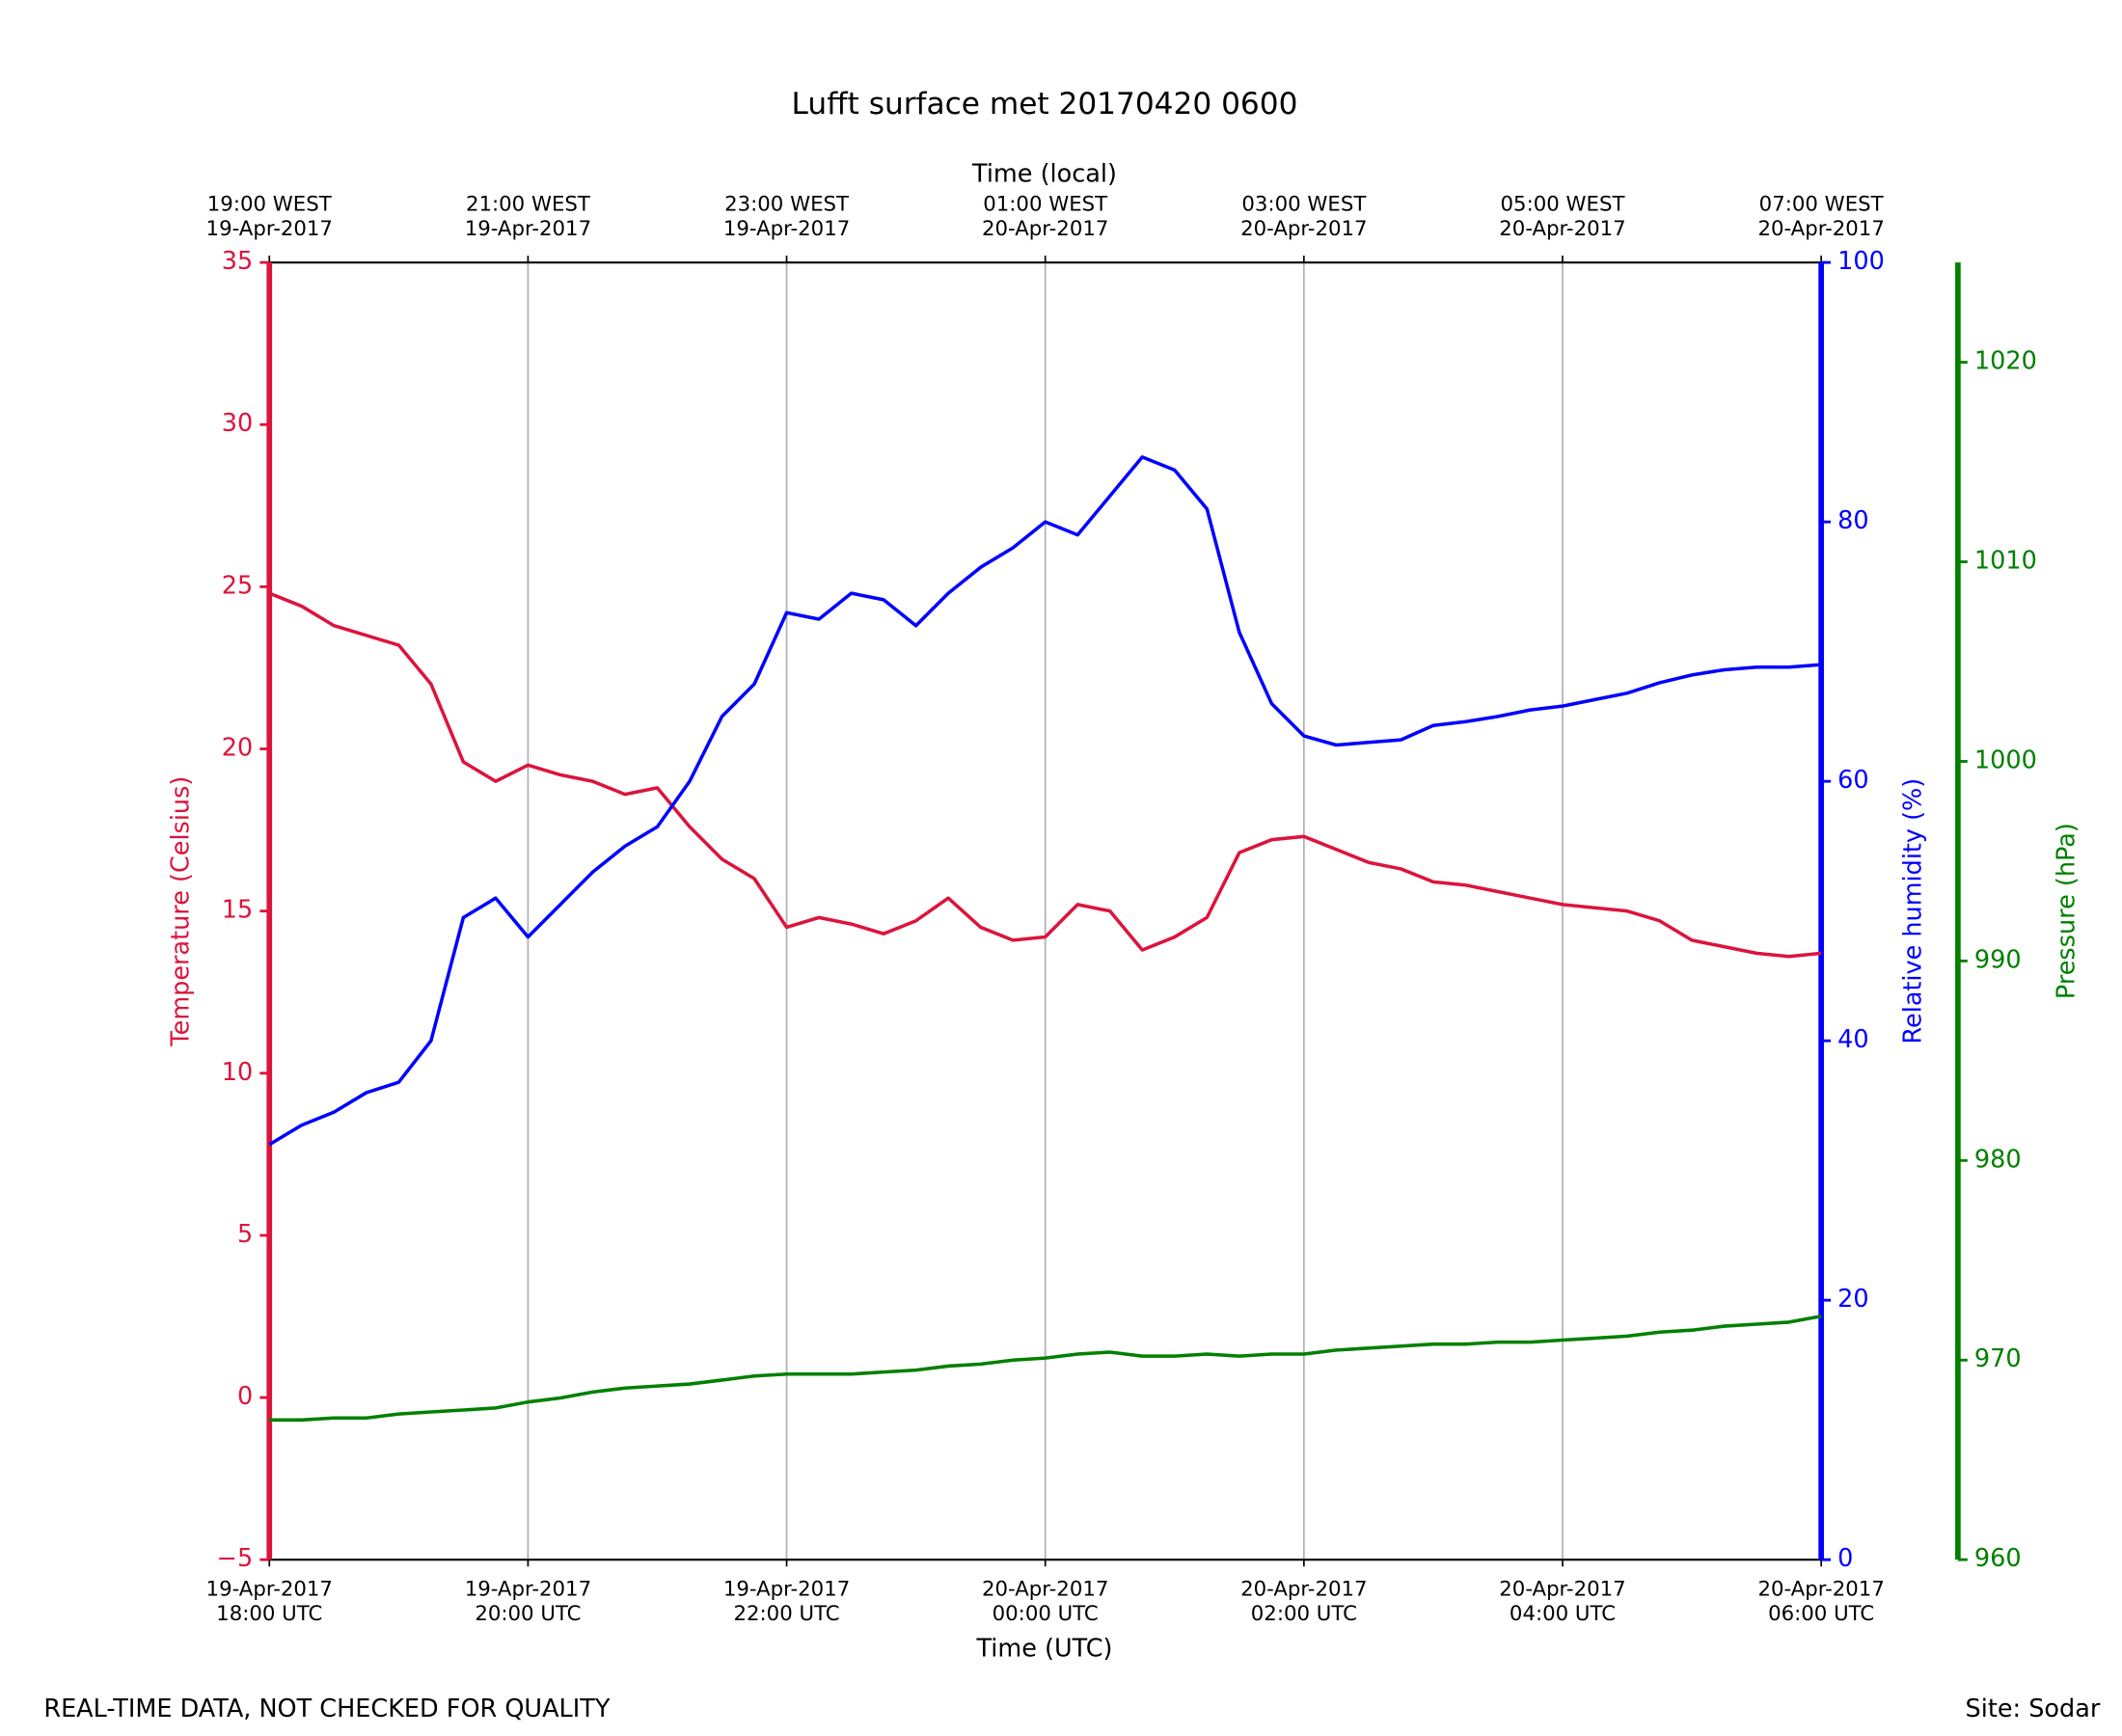 The image size is (2122, 1736). Describe the element at coordinates (245, 1235) in the screenshot. I see `y-tick-label: 5` at that location.